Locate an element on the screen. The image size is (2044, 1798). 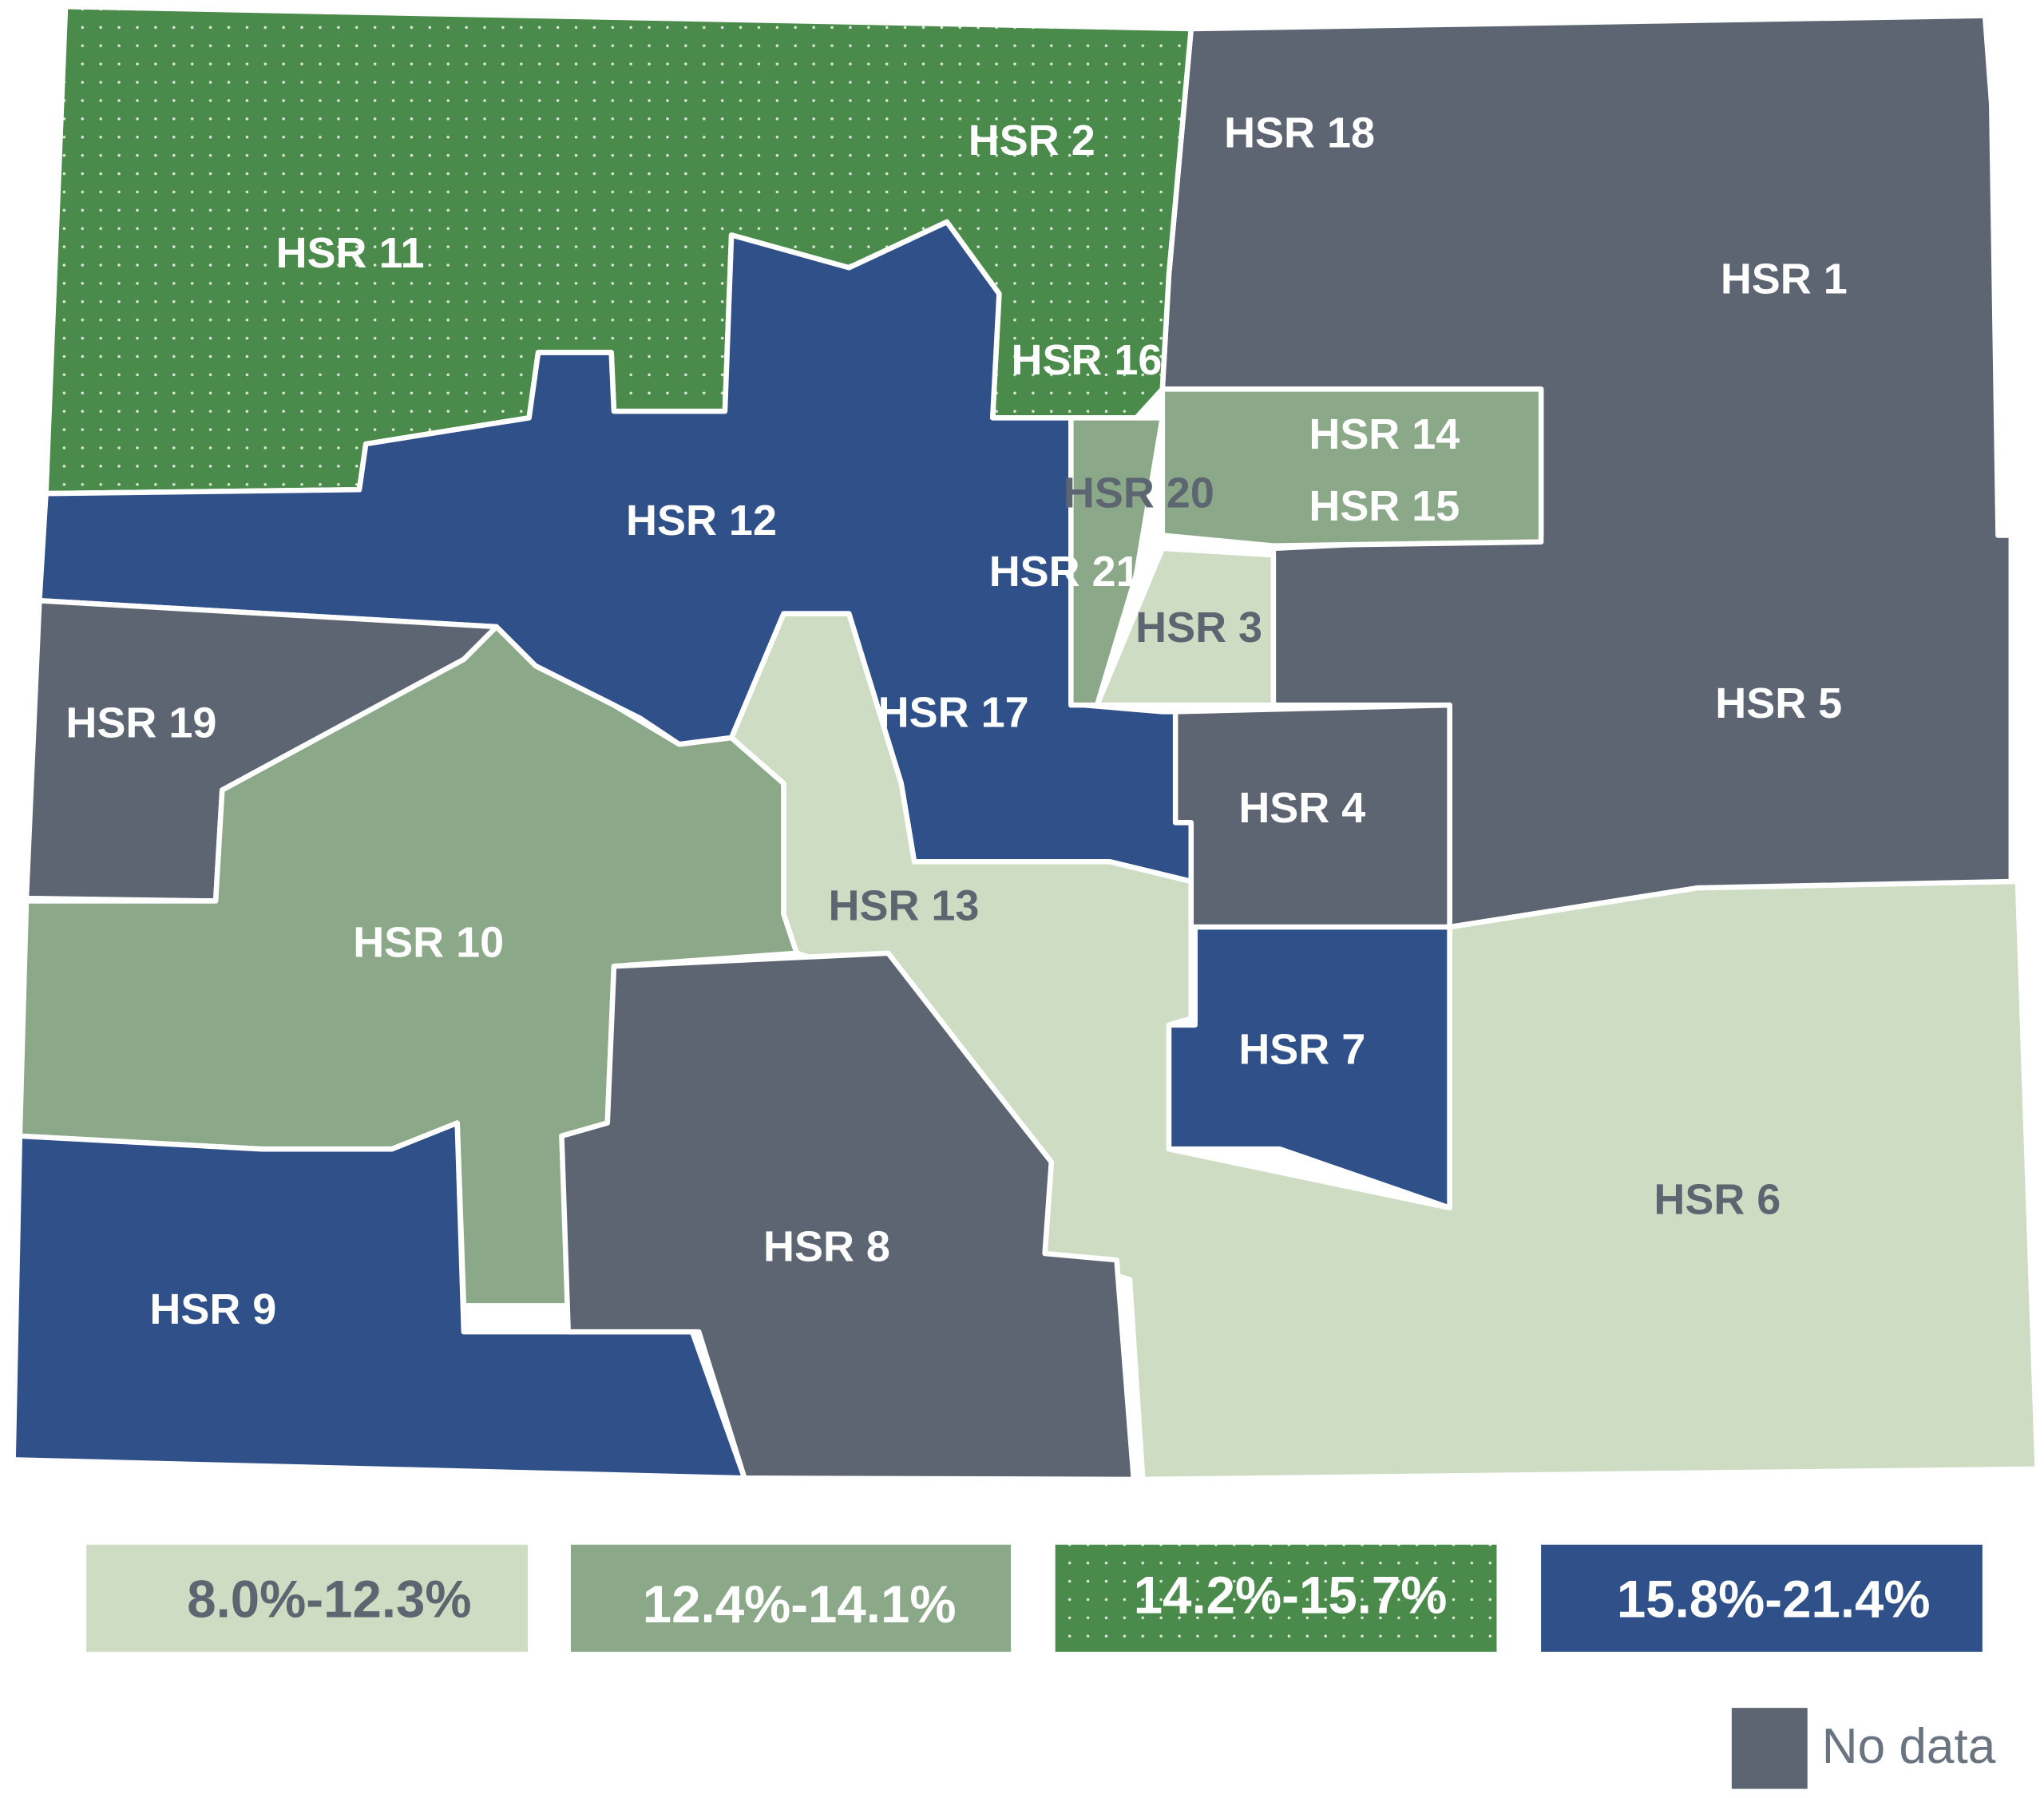
region-label: HSR 14 is located at coordinates (1384, 434).